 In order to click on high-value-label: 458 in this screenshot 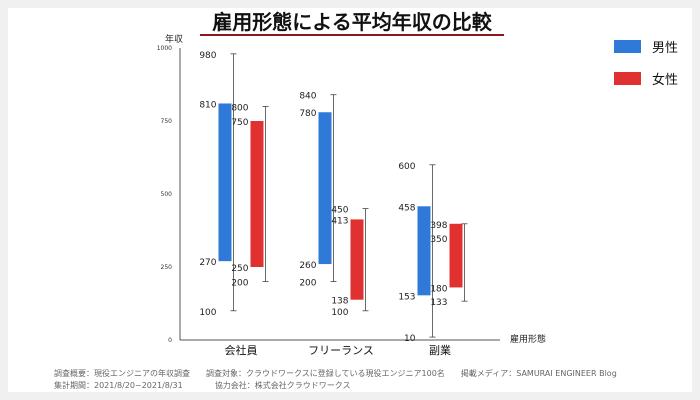, I will do `click(406, 208)`.